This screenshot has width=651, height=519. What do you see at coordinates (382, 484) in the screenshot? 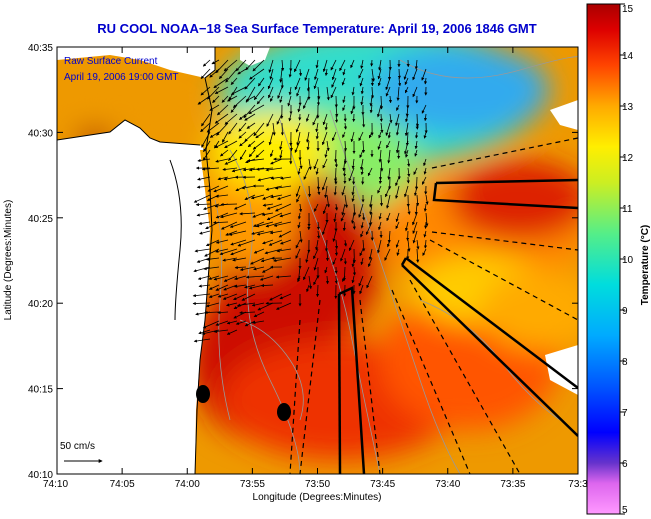
I see `x-tick-label: 73:45` at bounding box center [382, 484].